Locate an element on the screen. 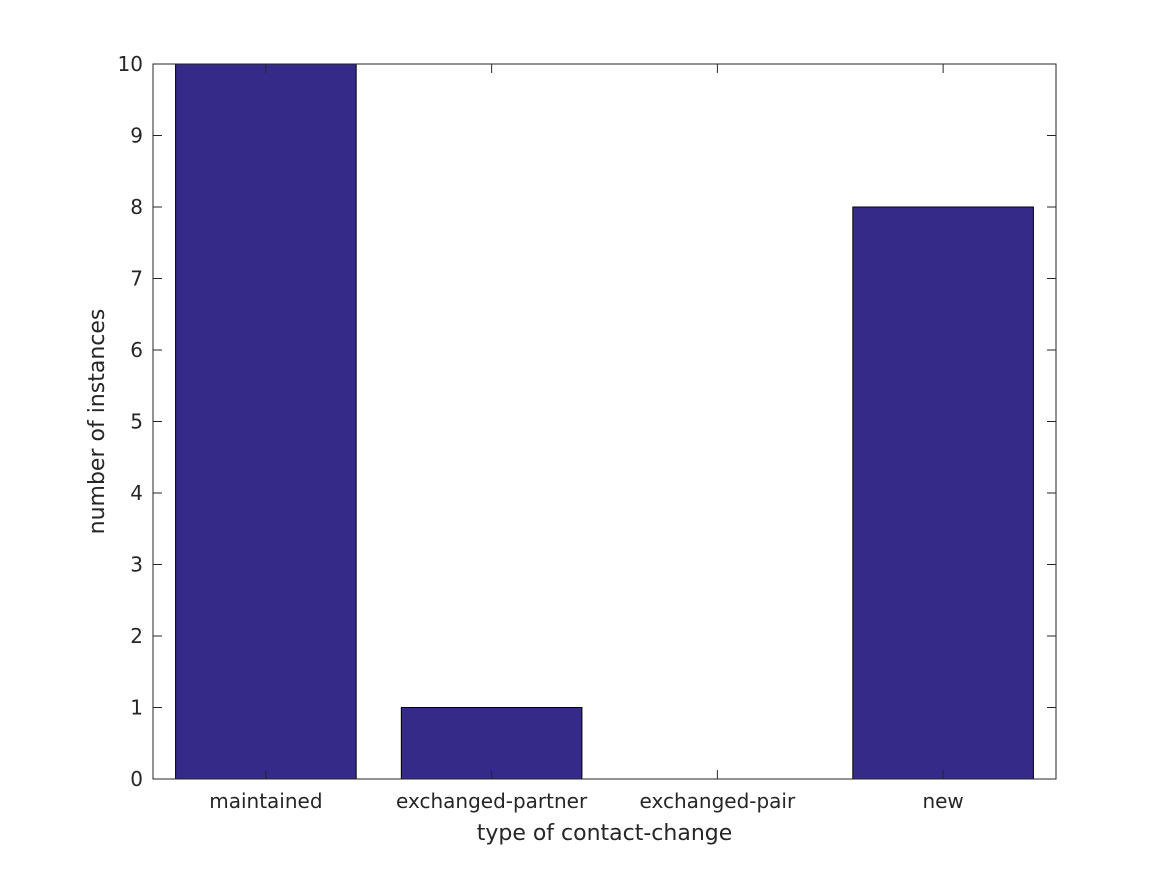  bar-maintained is located at coordinates (266, 421).